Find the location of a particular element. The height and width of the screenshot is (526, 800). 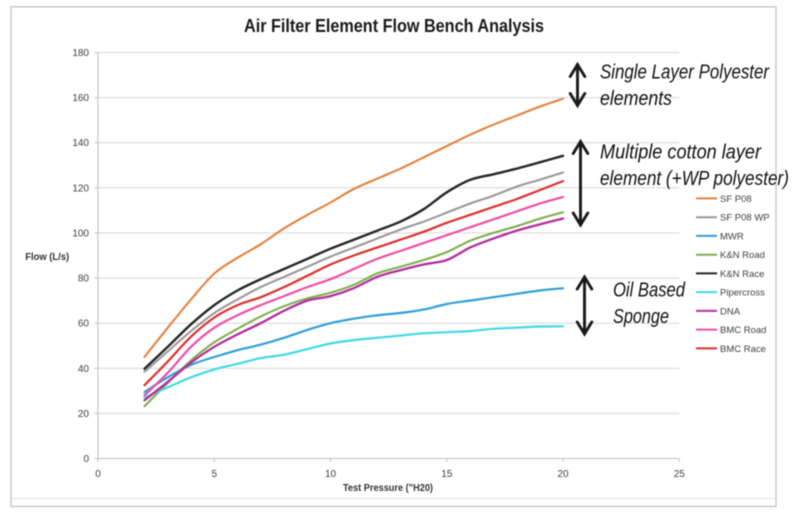

svg-text: Single Layer Polyester is located at coordinates (685, 73).